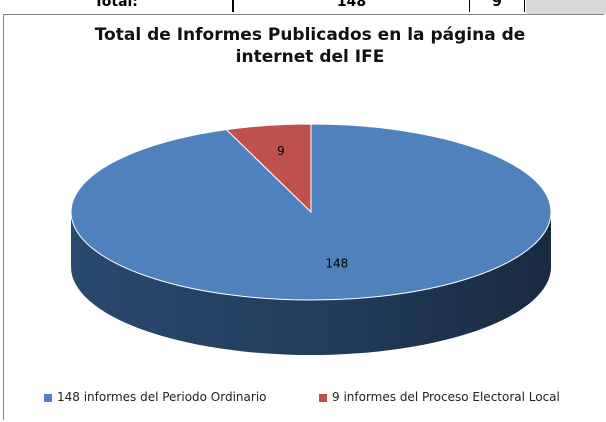  I want to click on legend-item: 148 informes del Periodo Ordinario, so click(174, 397).